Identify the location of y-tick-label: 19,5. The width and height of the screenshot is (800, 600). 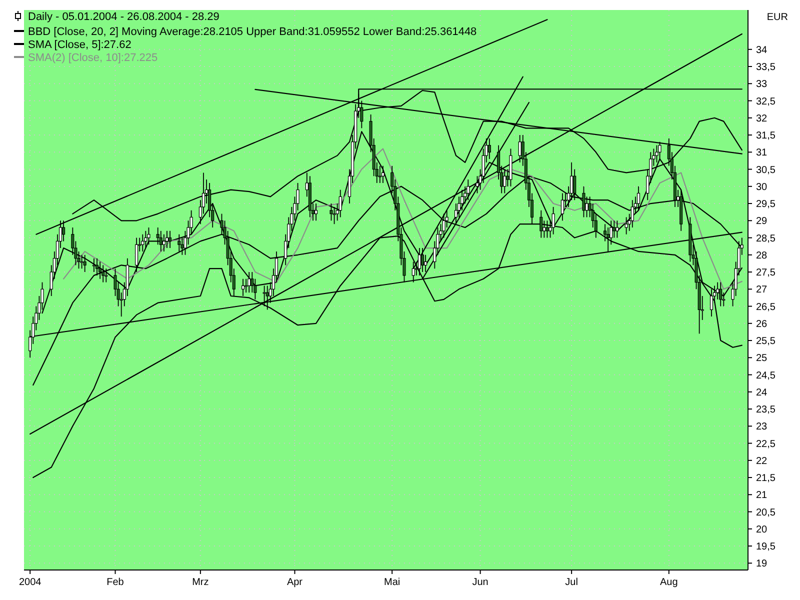
(766, 547).